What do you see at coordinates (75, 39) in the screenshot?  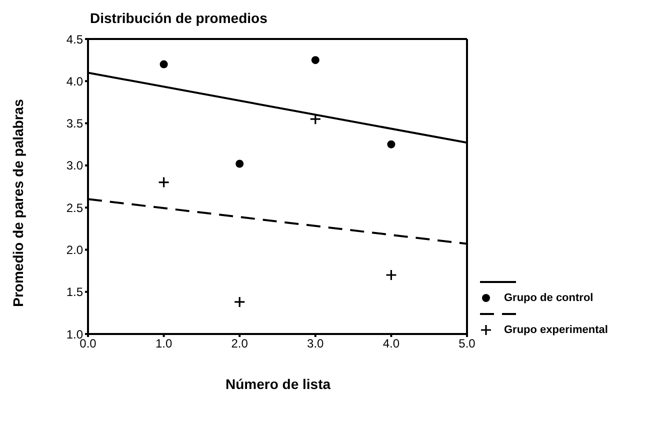 I see `y-tick-label: 4.5` at bounding box center [75, 39].